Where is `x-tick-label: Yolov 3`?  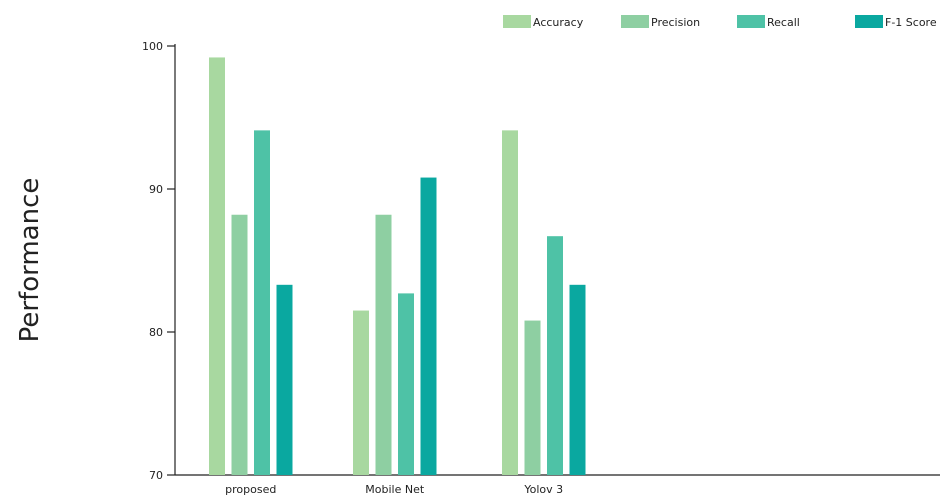
x-tick-label: Yolov 3 is located at coordinates (543, 489).